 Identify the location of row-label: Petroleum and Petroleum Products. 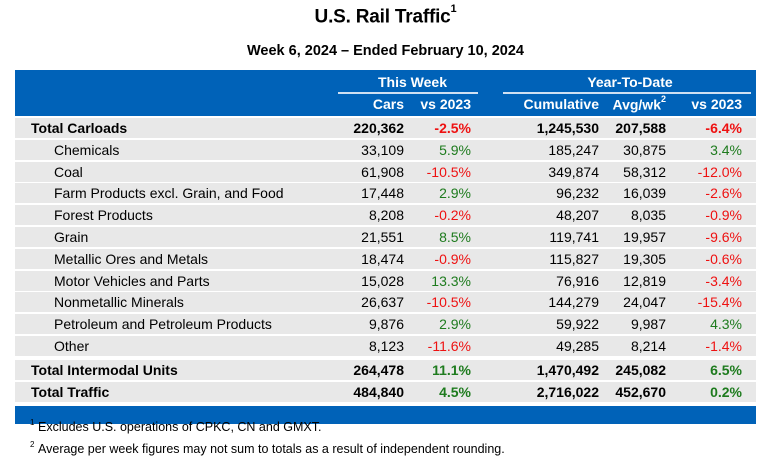
(163, 324).